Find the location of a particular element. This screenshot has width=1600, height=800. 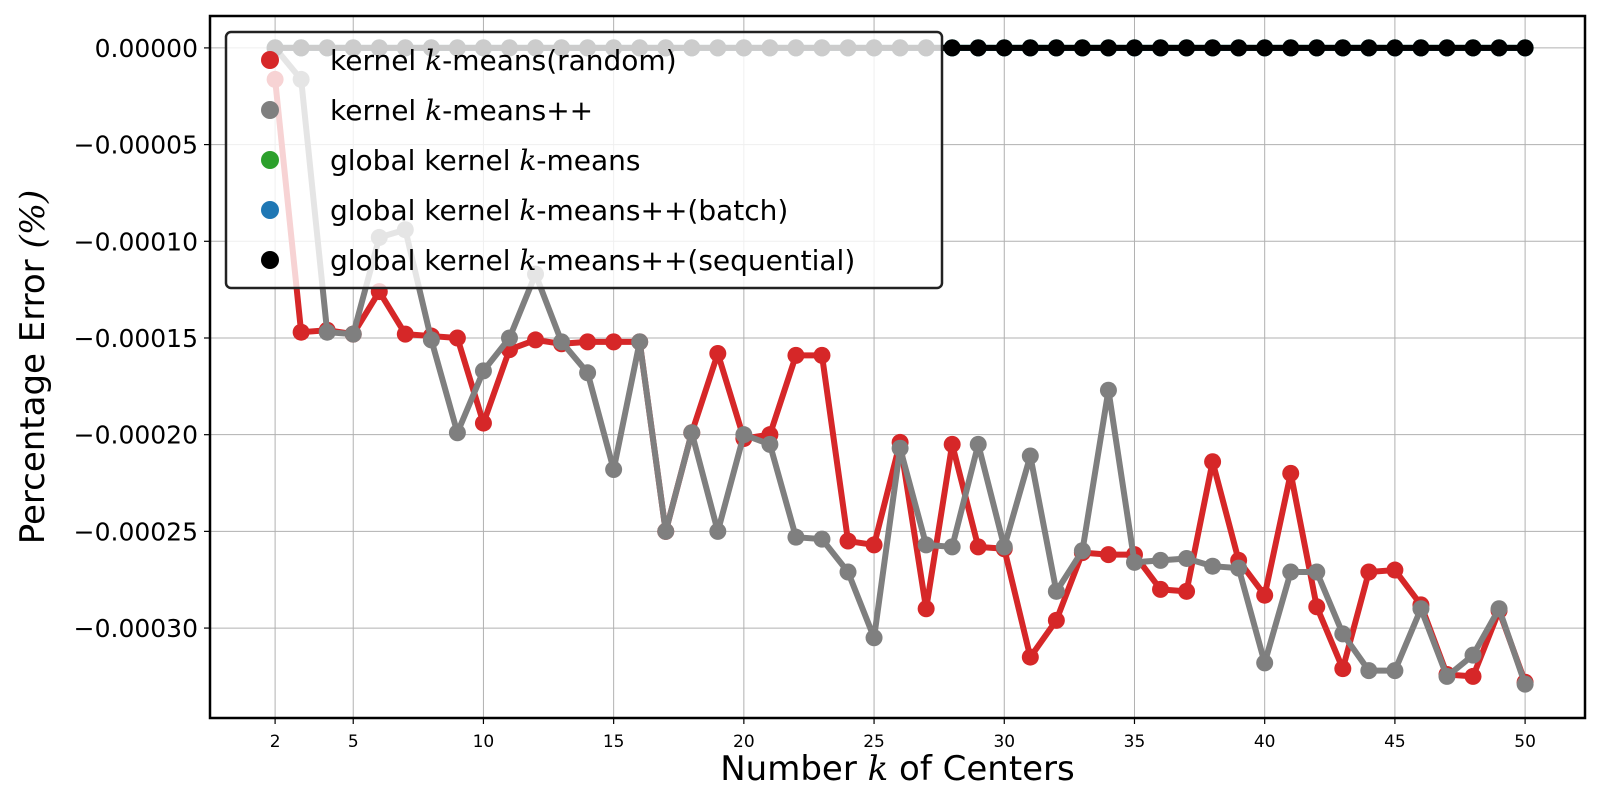

legend-label-text: -means++(batch) is located at coordinates (662, 210).